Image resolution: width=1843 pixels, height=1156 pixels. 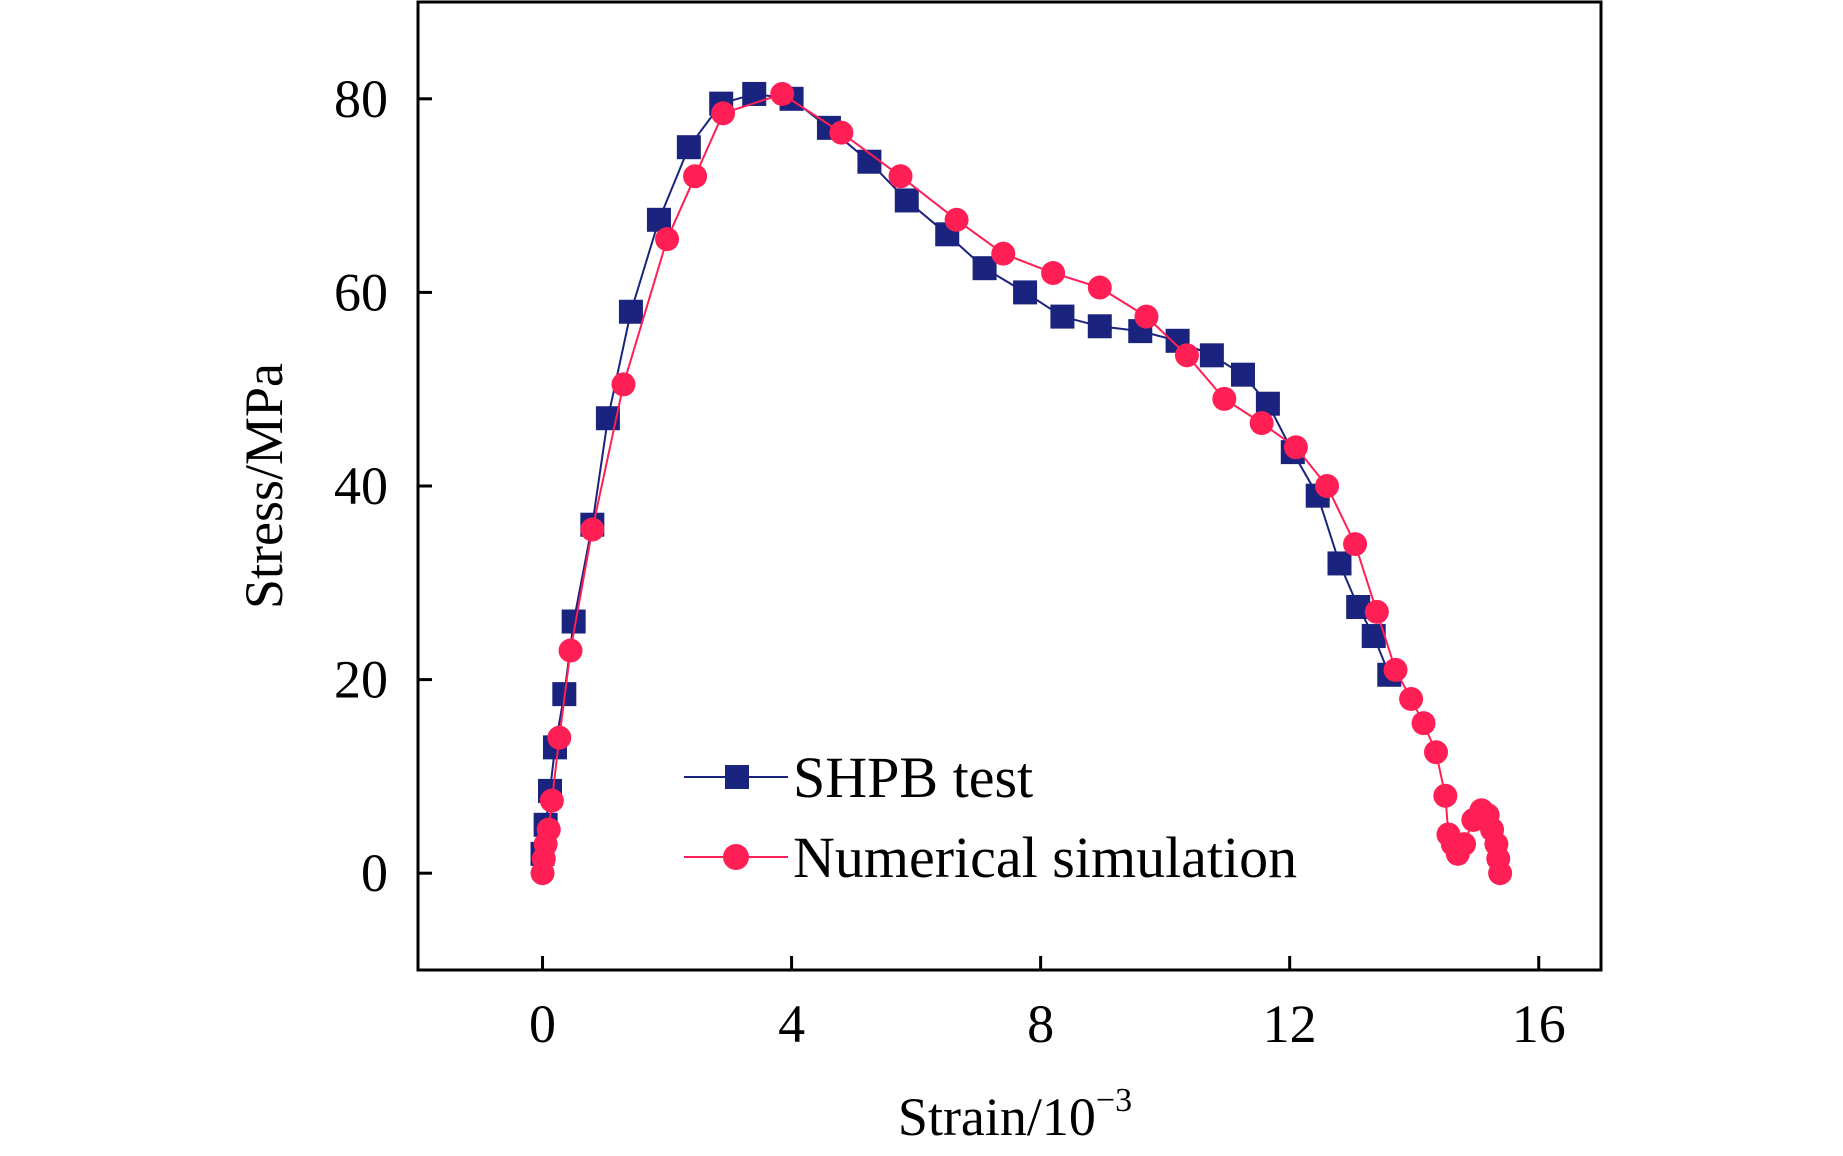 I want to click on legend-label-shpb: SHPB test, so click(x=913, y=777).